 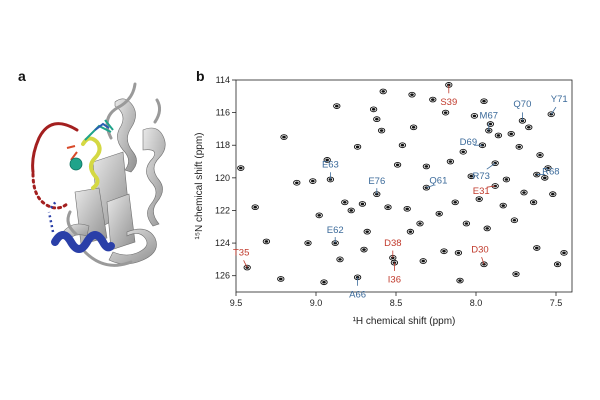 What do you see at coordinates (468, 142) in the screenshot?
I see `assignment-label-d69: D69` at bounding box center [468, 142].